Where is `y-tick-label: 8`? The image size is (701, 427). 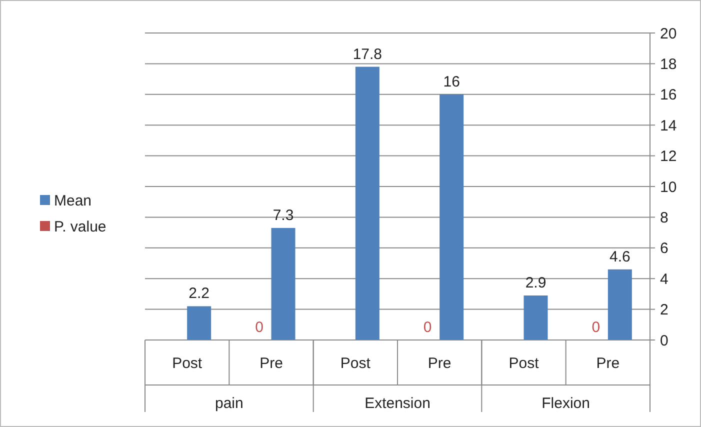 y-tick-label: 8 is located at coordinates (664, 217).